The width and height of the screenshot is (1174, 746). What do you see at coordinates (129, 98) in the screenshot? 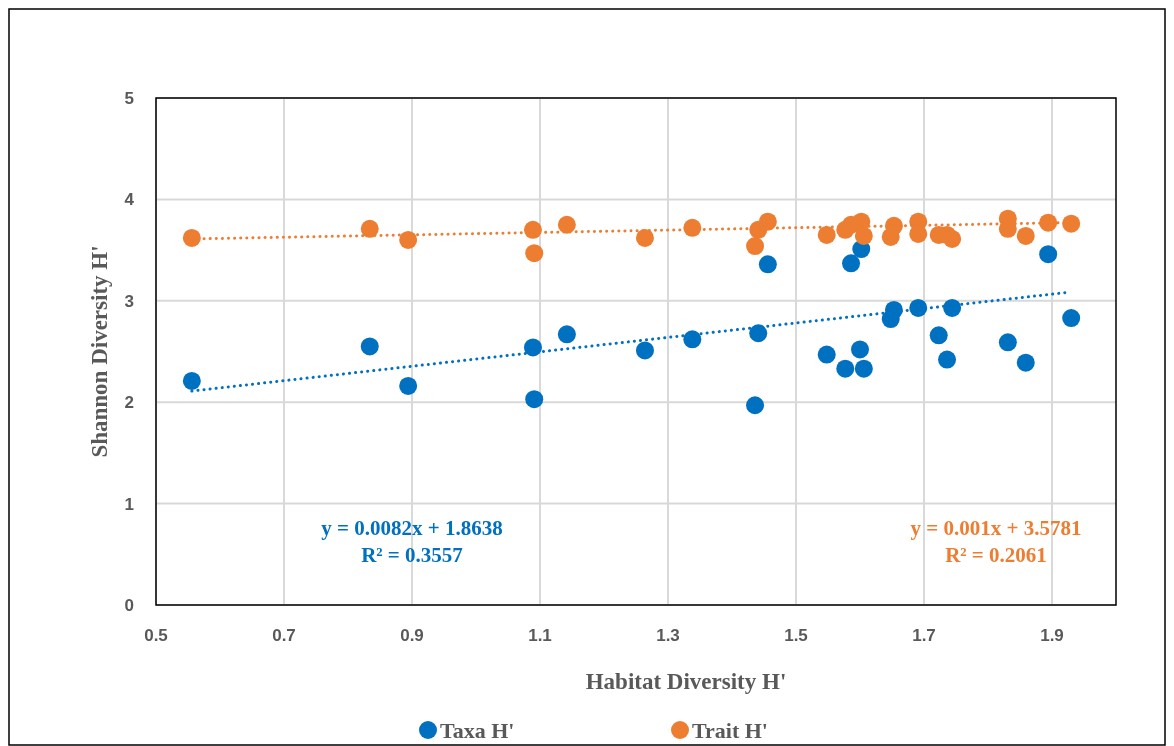
I see `y-tick-label: 5` at bounding box center [129, 98].